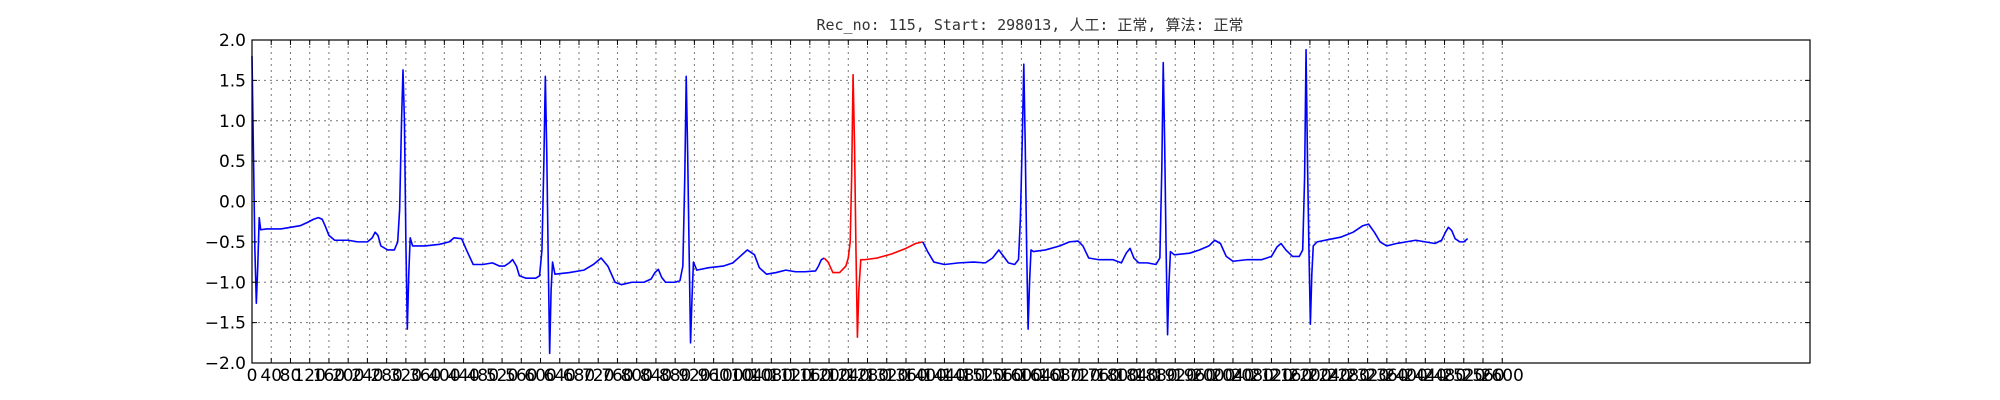 This screenshot has height=400, width=2000. Describe the element at coordinates (225, 364) in the screenshot. I see `y-tick-label: −2.0` at that location.